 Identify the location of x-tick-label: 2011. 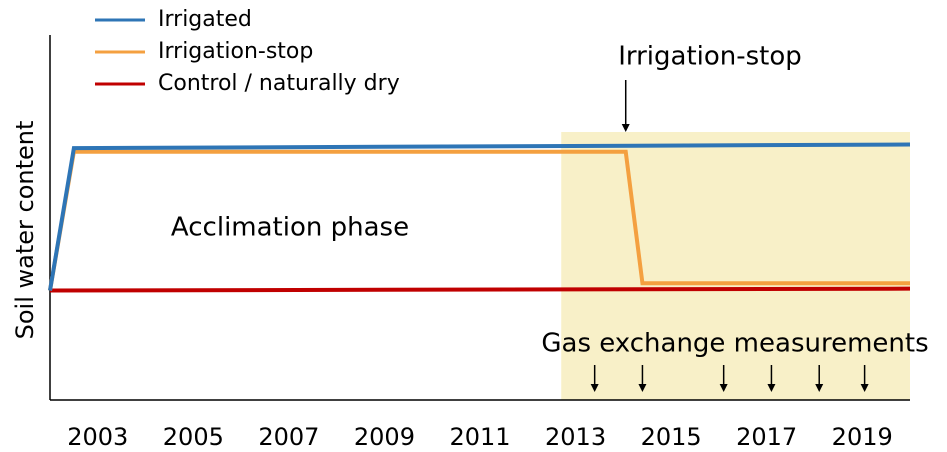
(479, 437).